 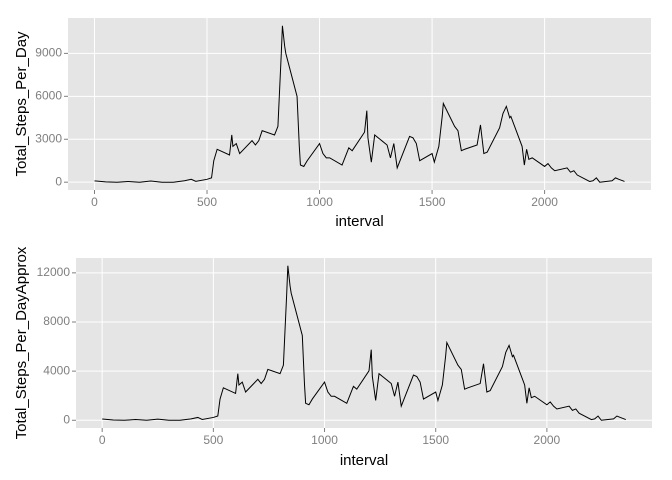 I want to click on y-axis-title: Total_Steps_Per_Day, so click(x=21, y=104).